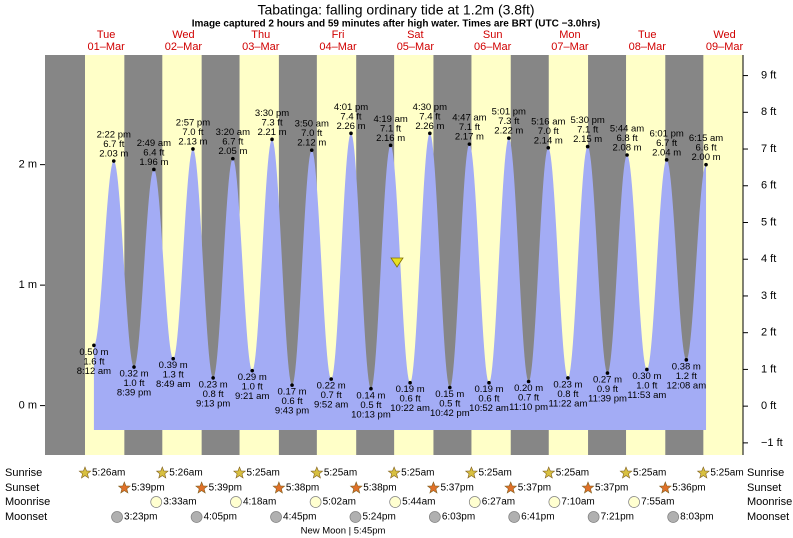  What do you see at coordinates (768, 186) in the screenshot?
I see `y2-tick-label: 6 ft` at bounding box center [768, 186].